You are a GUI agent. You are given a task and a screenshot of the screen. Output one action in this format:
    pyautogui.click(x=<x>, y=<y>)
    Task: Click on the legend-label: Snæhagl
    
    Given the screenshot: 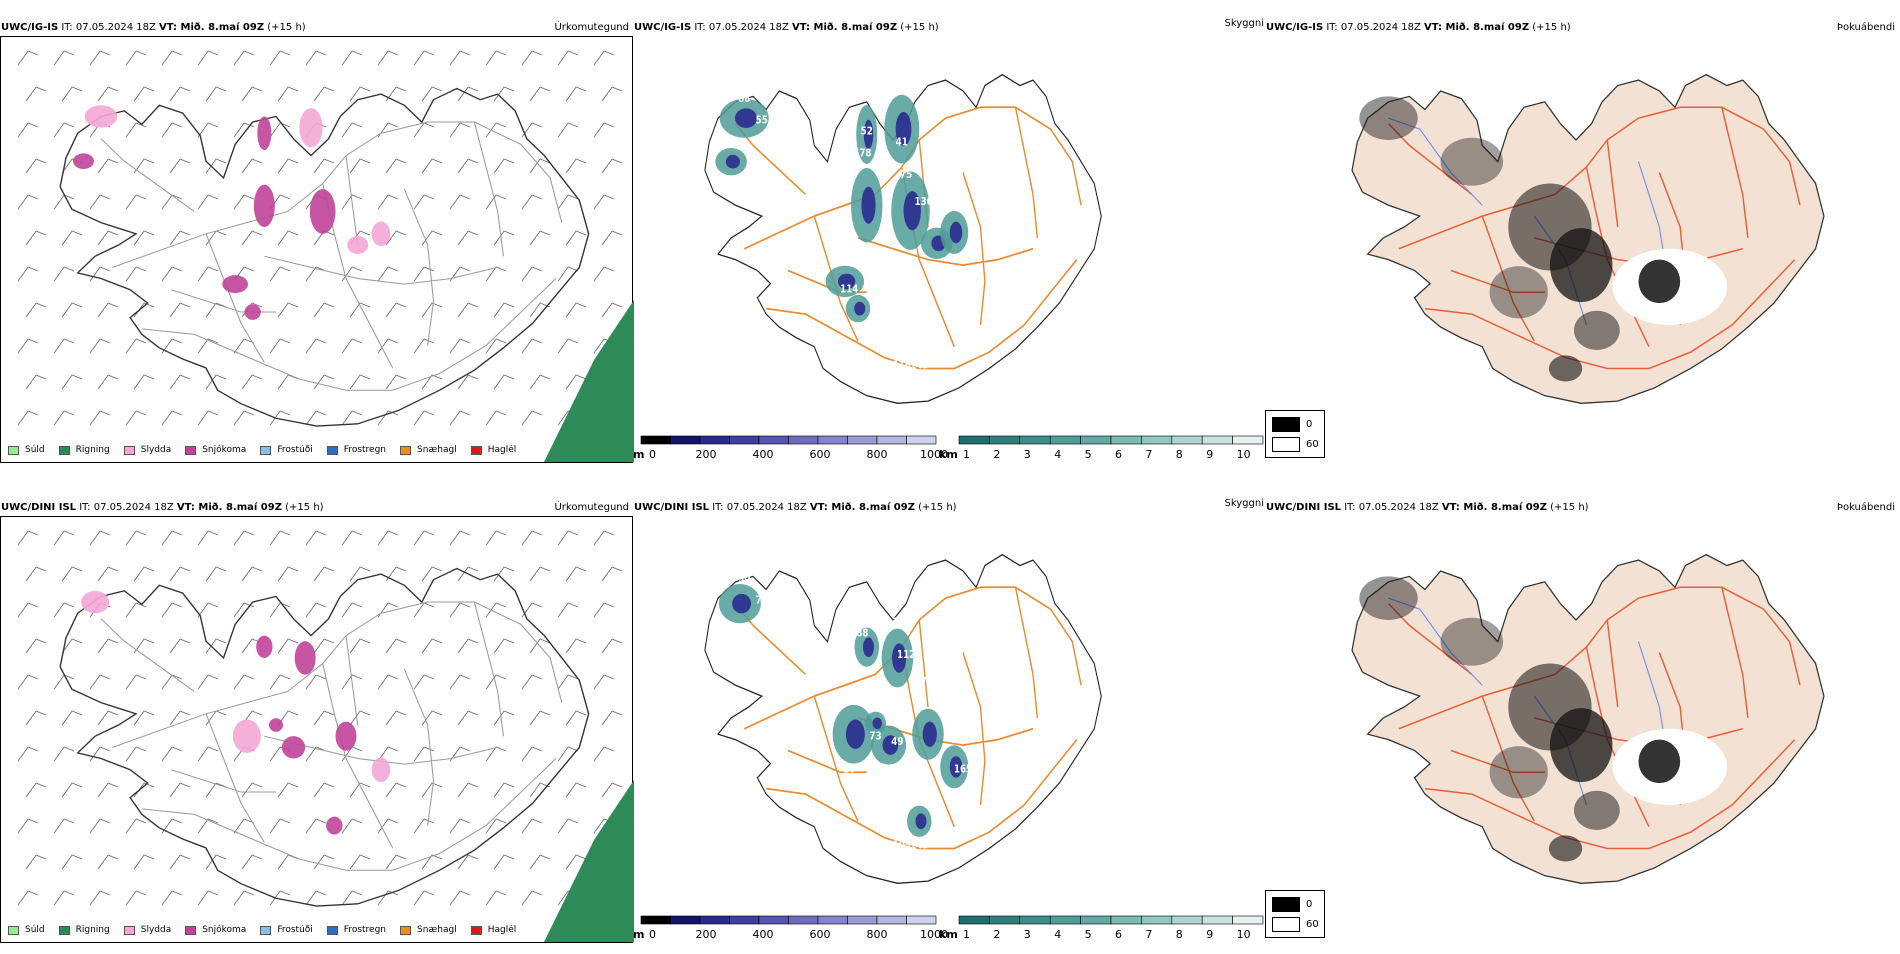 What is the action you would take?
    pyautogui.click(x=437, y=450)
    